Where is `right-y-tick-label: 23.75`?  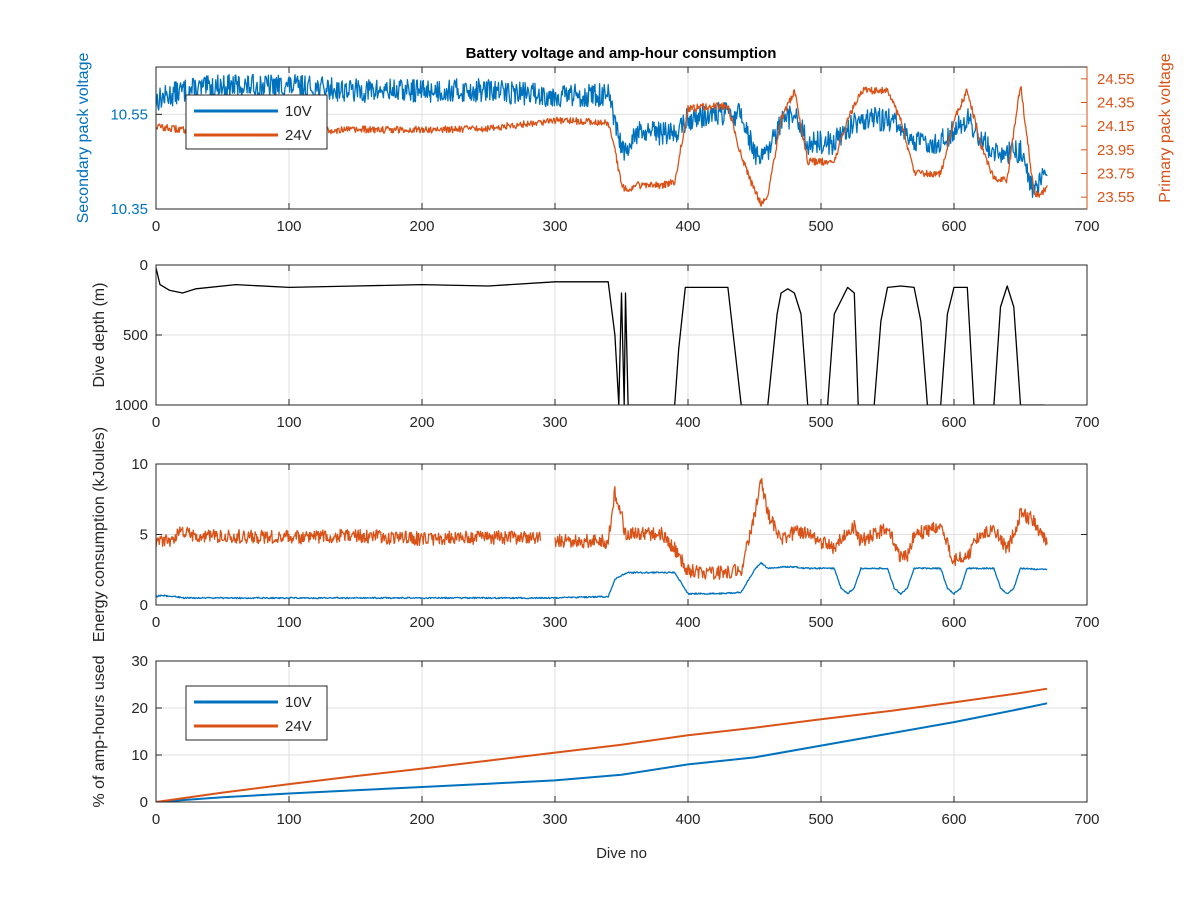 right-y-tick-label: 23.75 is located at coordinates (1116, 174).